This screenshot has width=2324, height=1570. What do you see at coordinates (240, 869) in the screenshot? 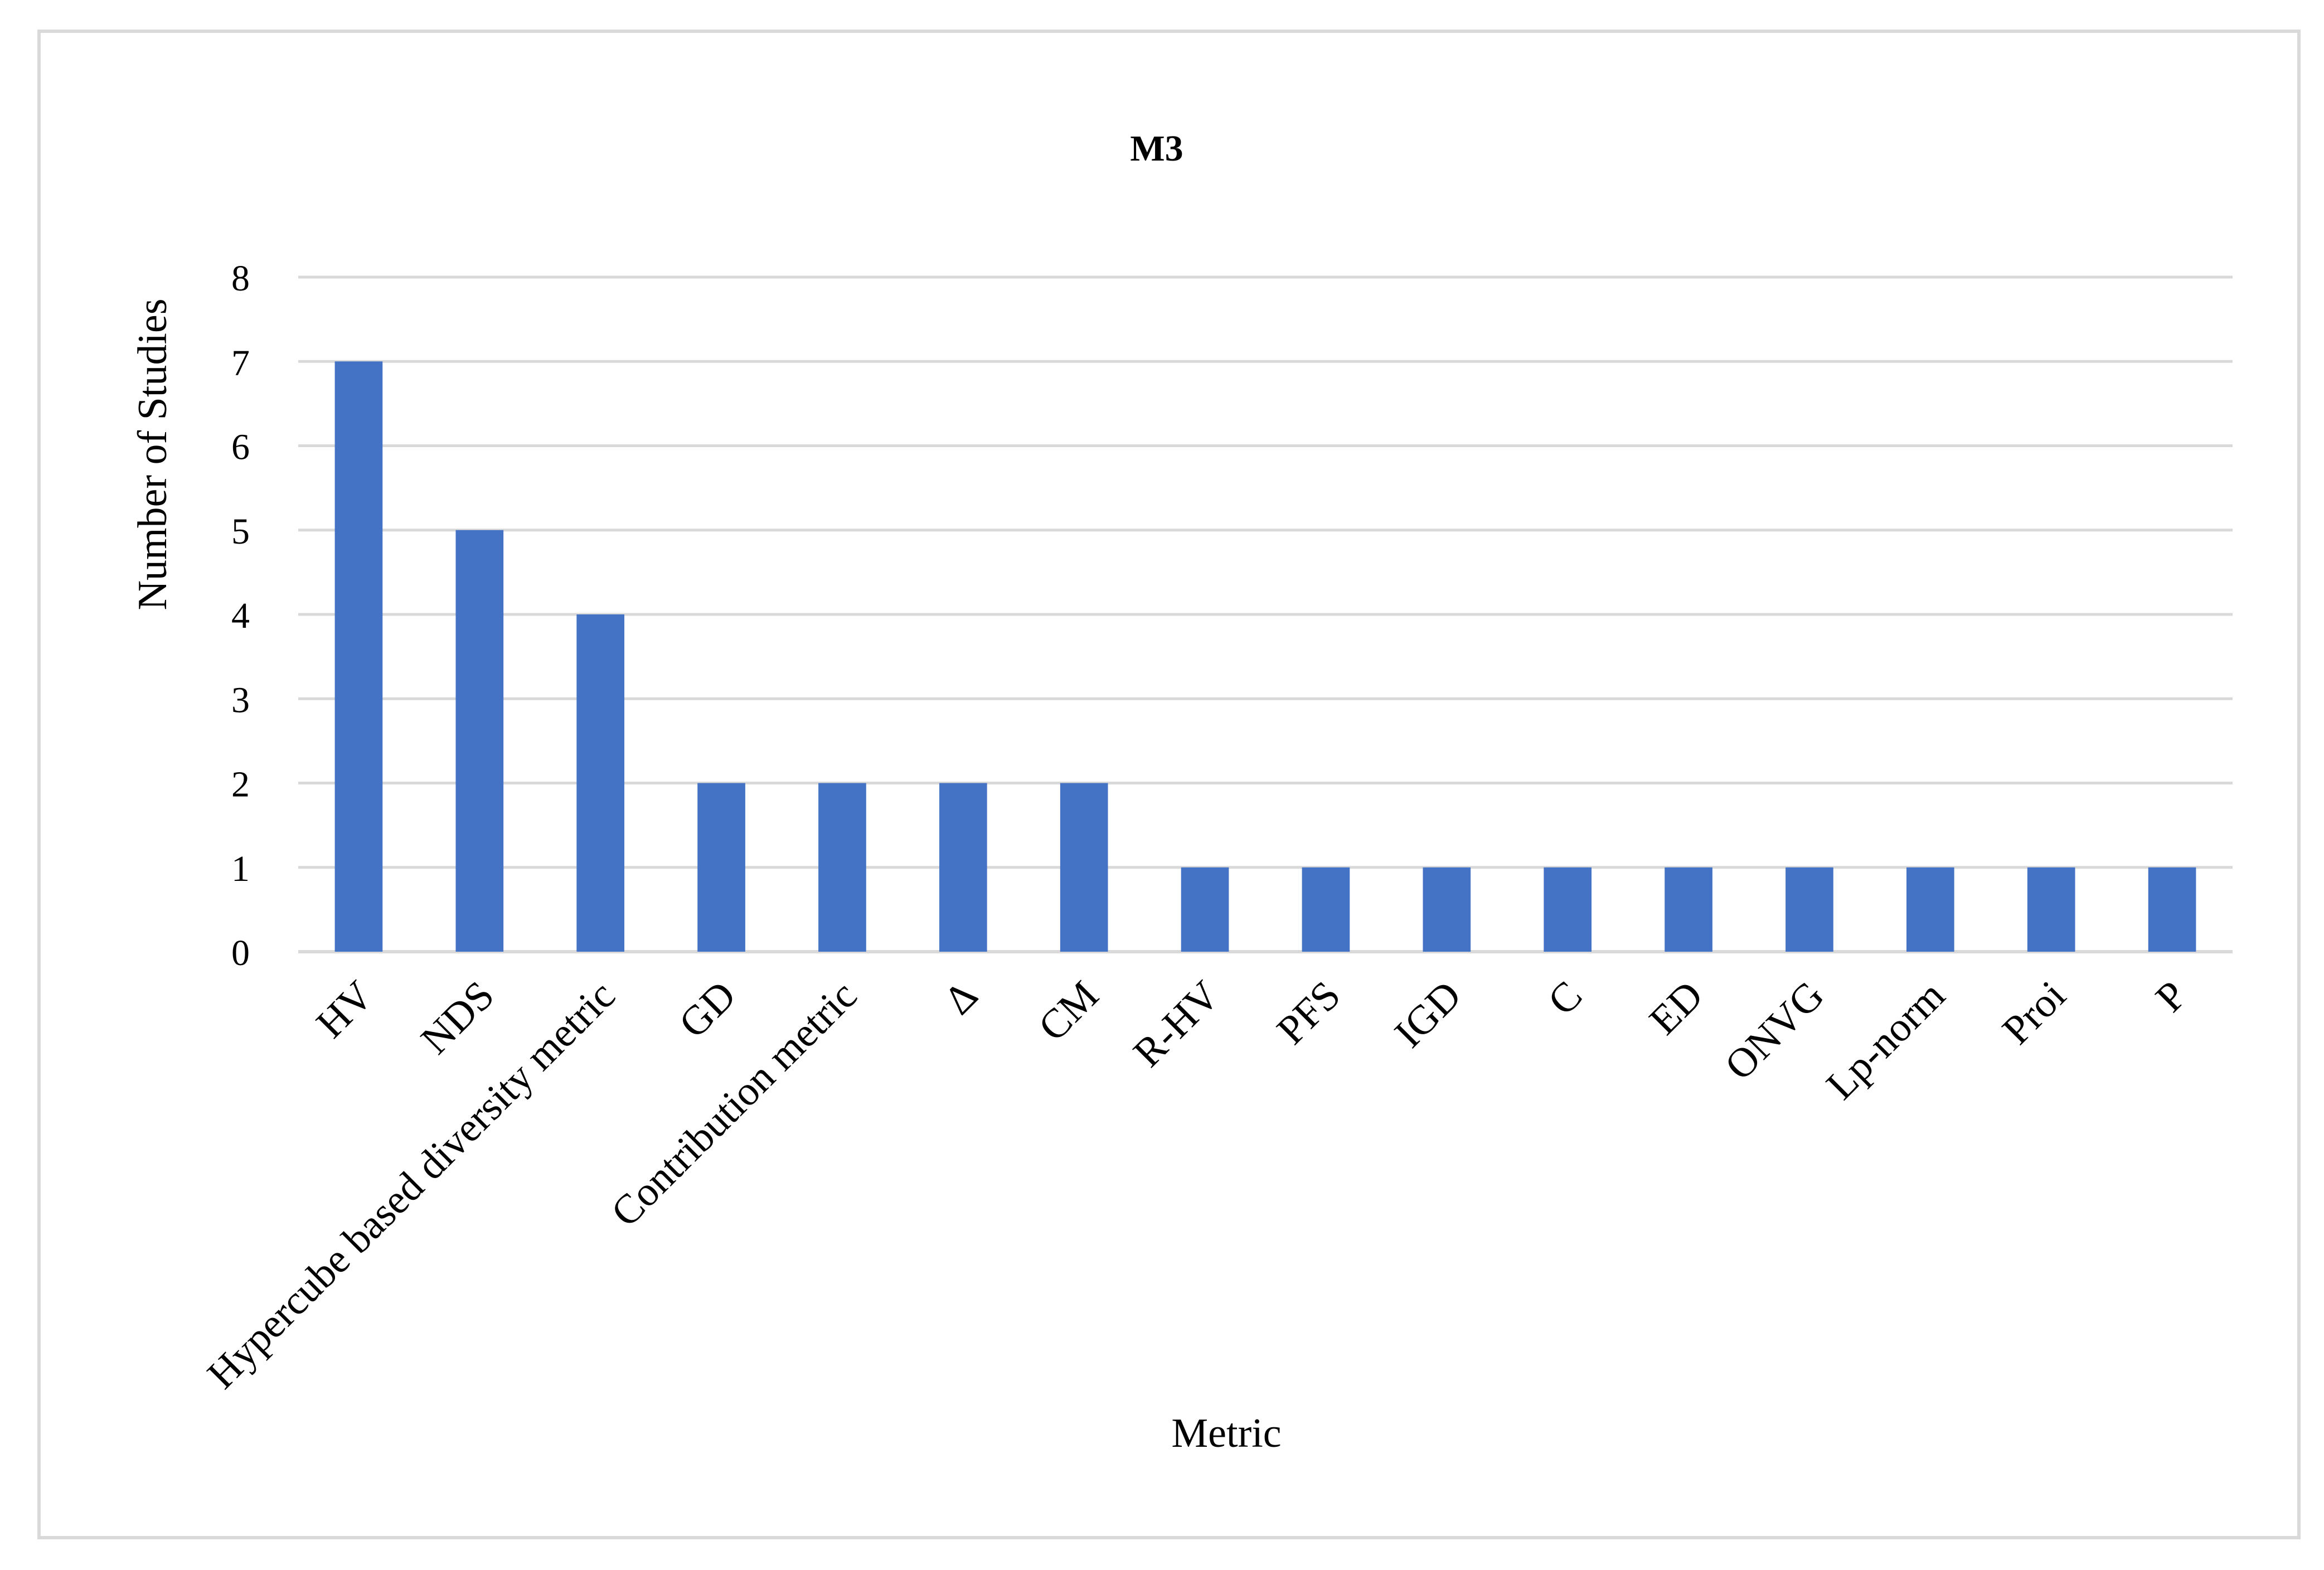
I see `y-tick-label: 1` at bounding box center [240, 869].